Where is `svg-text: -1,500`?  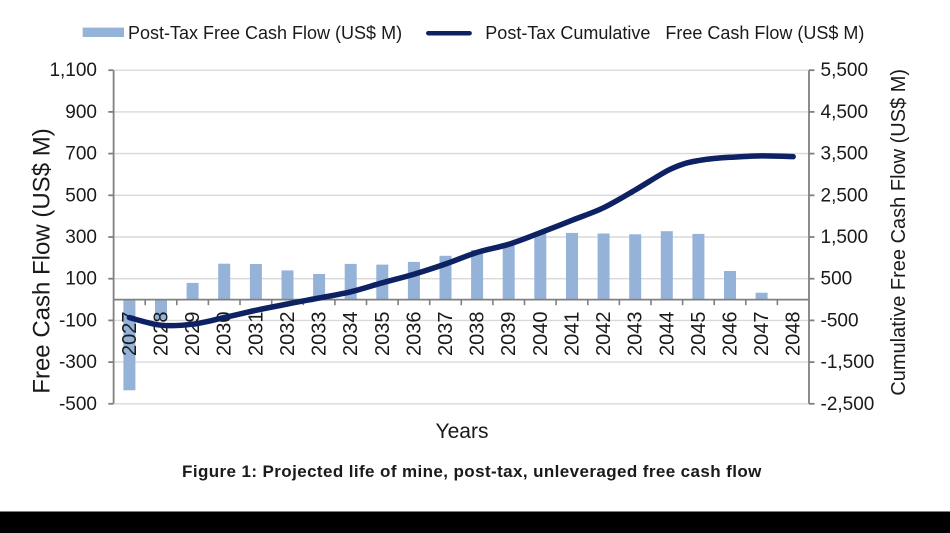 svg-text: -1,500 is located at coordinates (848, 362).